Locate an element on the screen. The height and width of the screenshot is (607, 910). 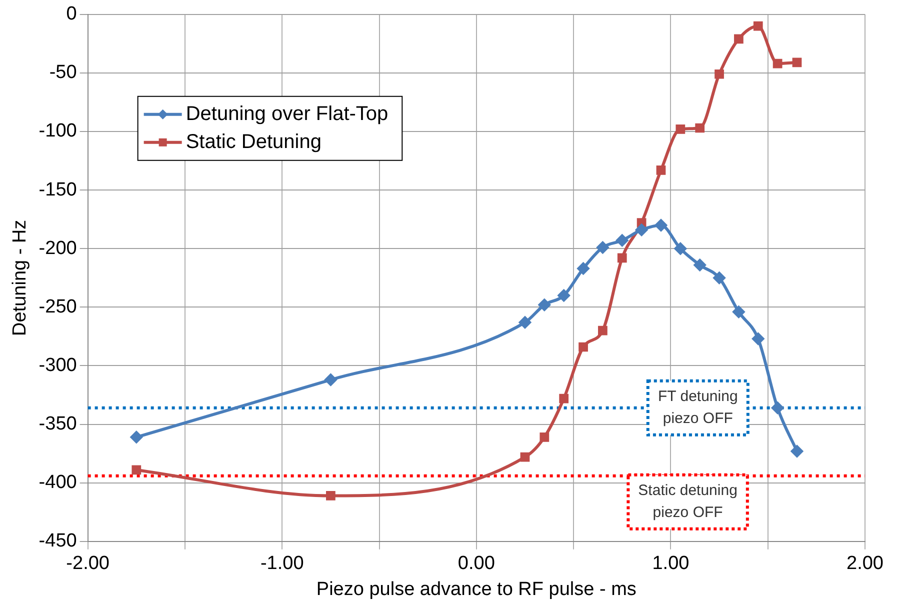
legend-label: Static Detuning is located at coordinates (254, 141).